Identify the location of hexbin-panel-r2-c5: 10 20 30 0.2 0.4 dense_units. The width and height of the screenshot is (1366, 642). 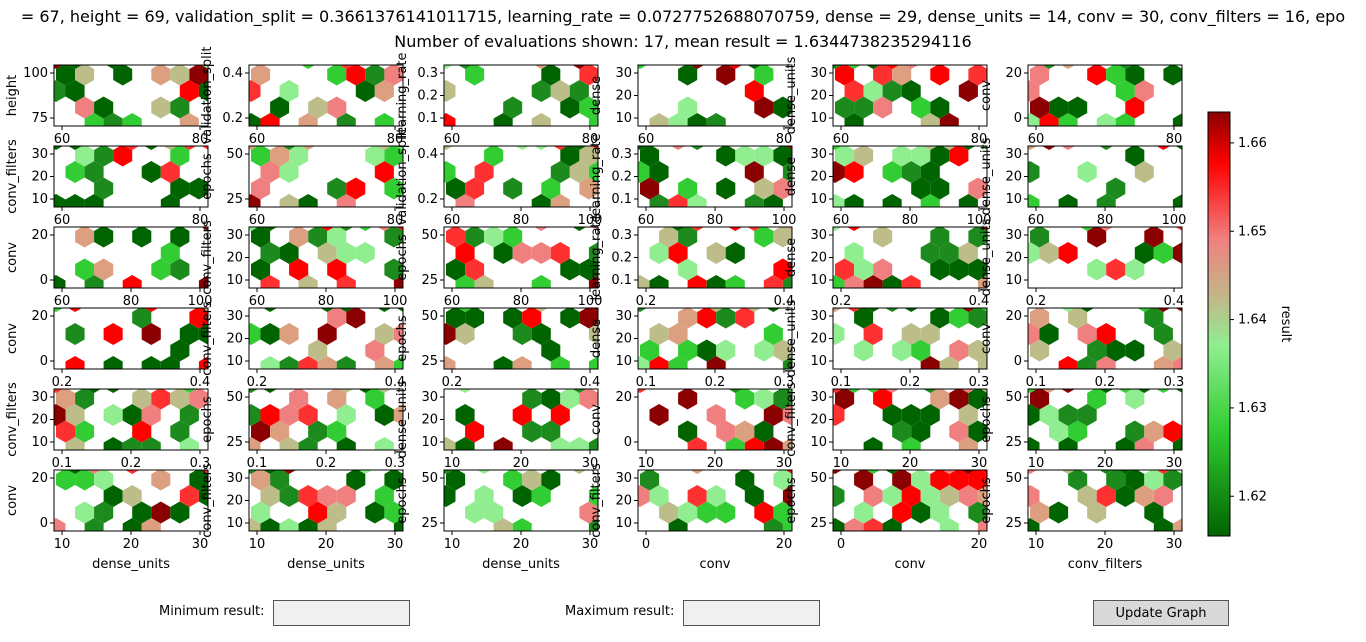
(1081, 263).